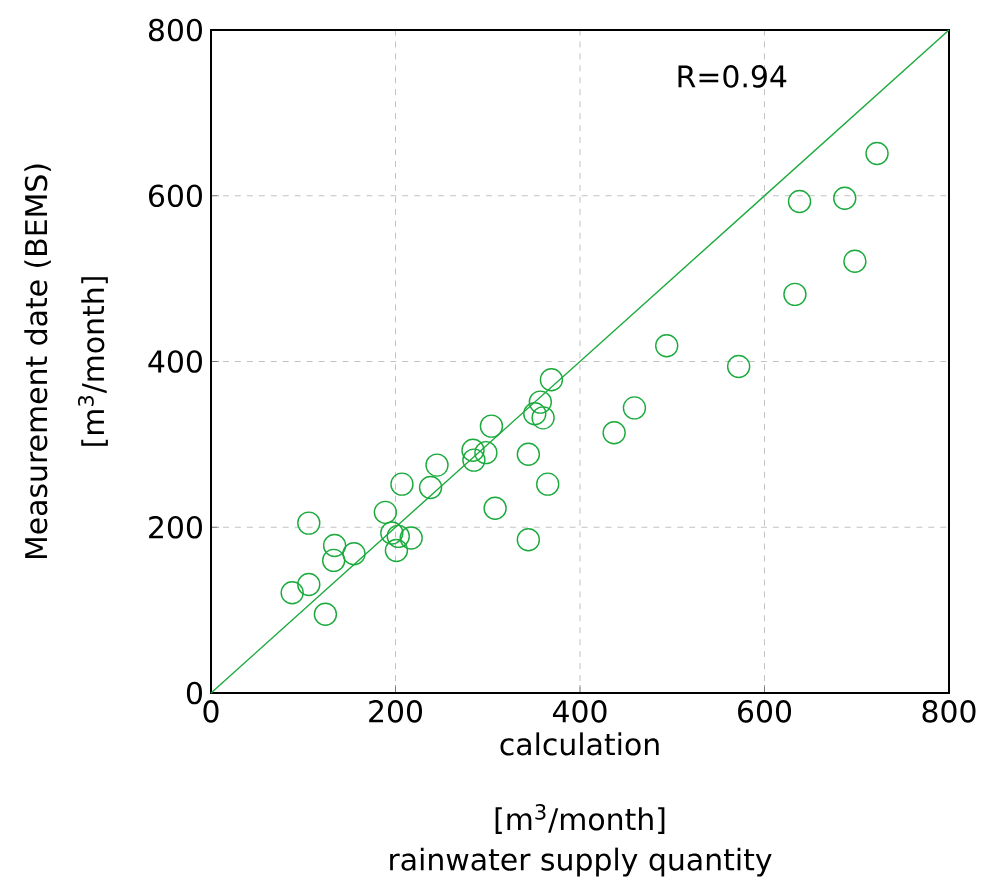  What do you see at coordinates (175, 30) in the screenshot?
I see `y-tick-label: 800` at bounding box center [175, 30].